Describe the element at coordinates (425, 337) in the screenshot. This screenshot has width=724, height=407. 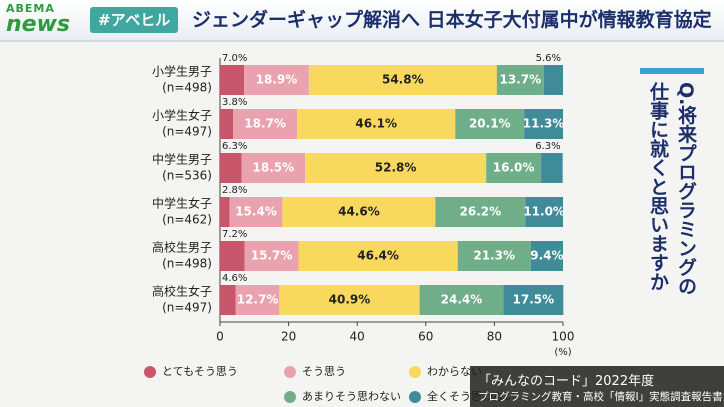
I see `x-tick-label: 60` at that location.